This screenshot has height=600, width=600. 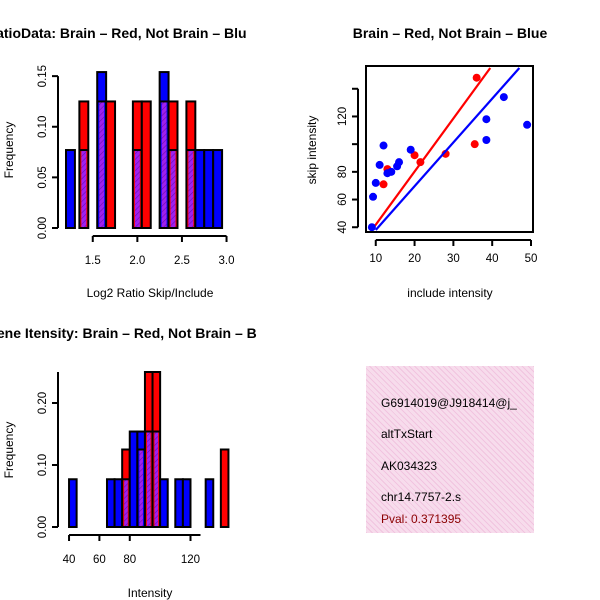 I want to click on fit-line-blue, so click(x=447, y=149).